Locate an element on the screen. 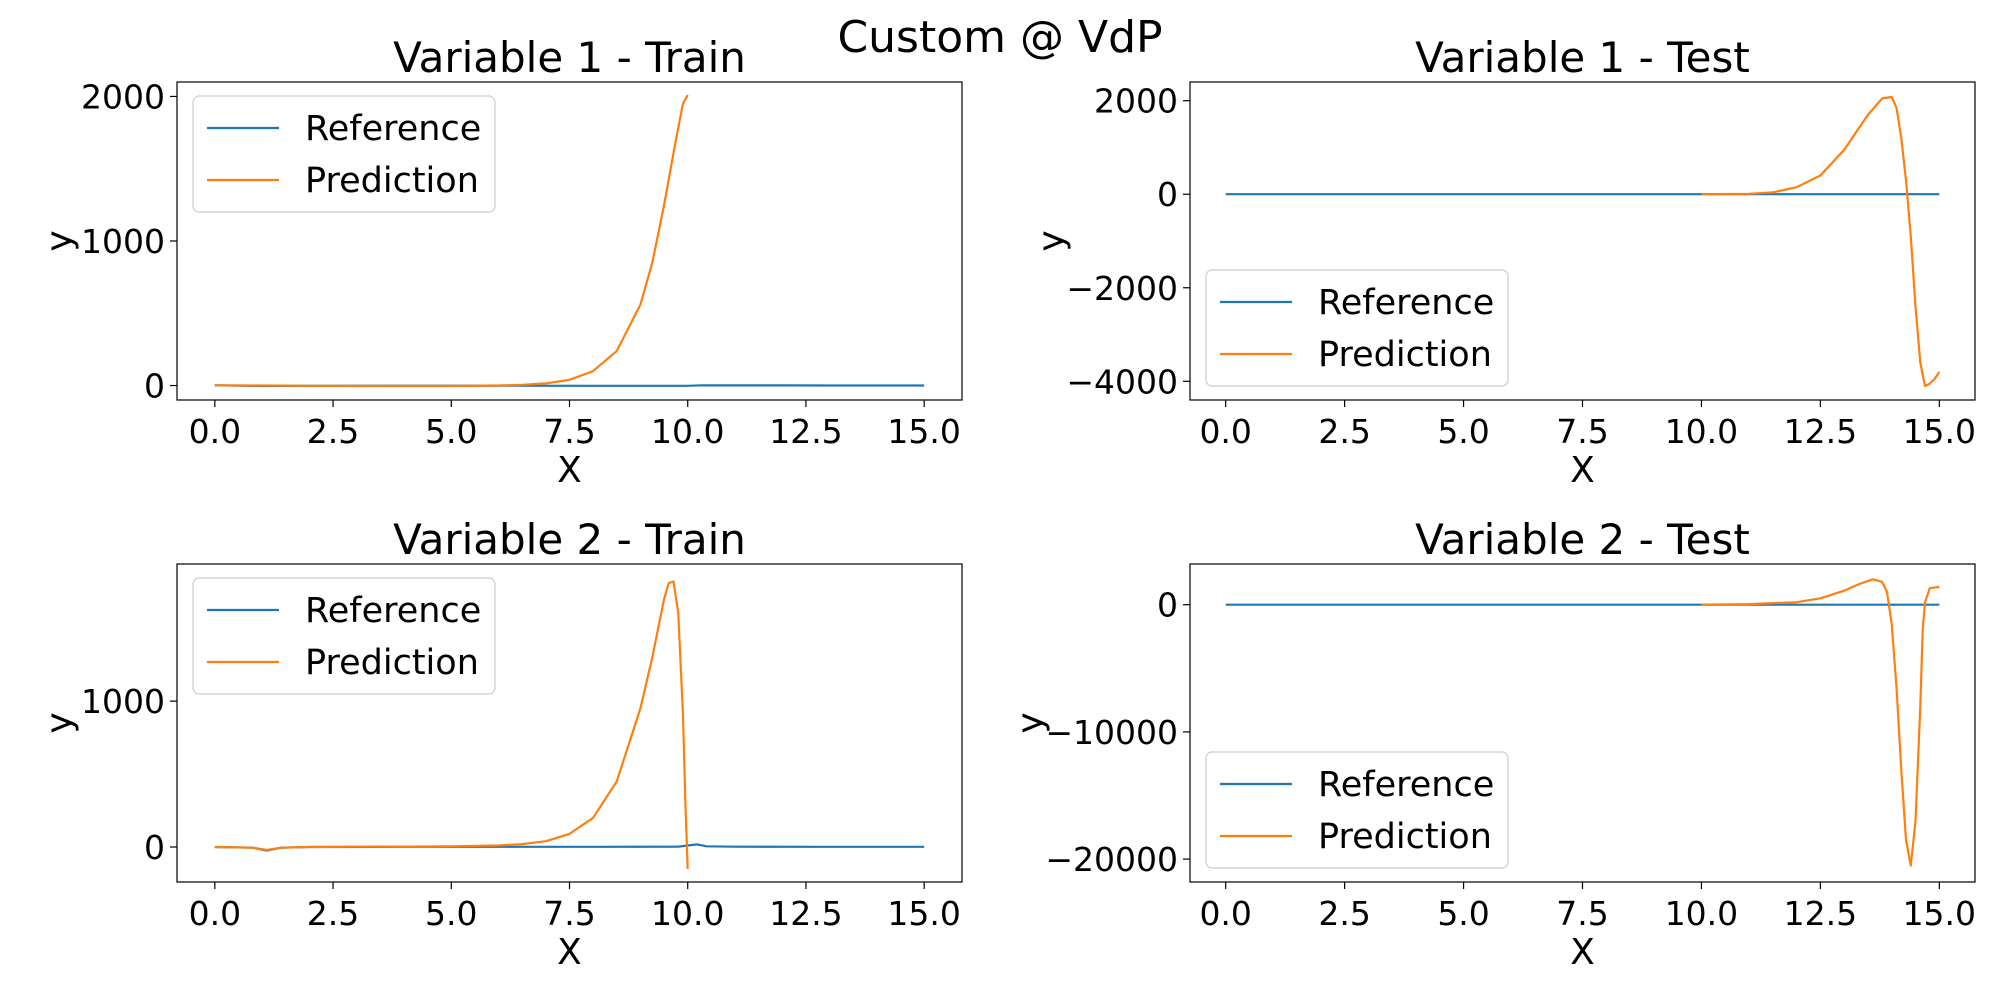  y-tick-label: −20000 is located at coordinates (1111, 859).